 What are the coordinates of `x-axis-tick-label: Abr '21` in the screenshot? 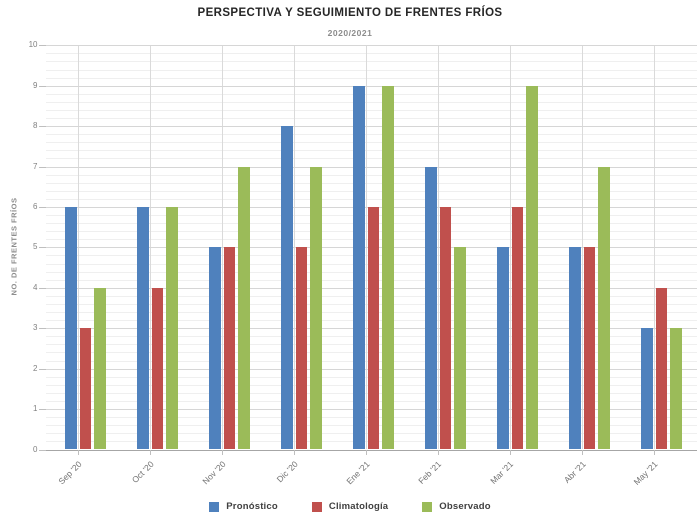 It's located at (574, 471).